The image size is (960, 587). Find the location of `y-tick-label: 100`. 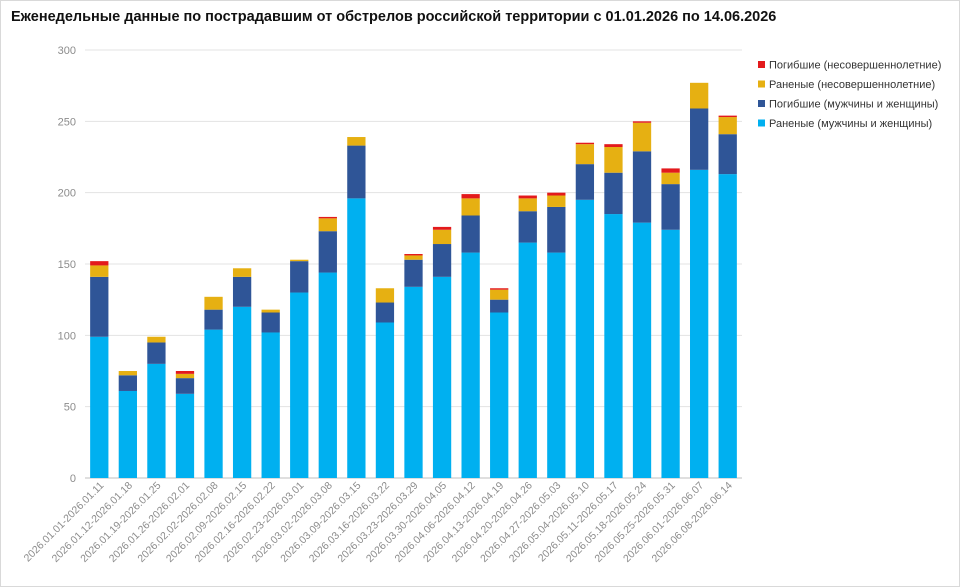

y-tick-label: 100 is located at coordinates (67, 336).